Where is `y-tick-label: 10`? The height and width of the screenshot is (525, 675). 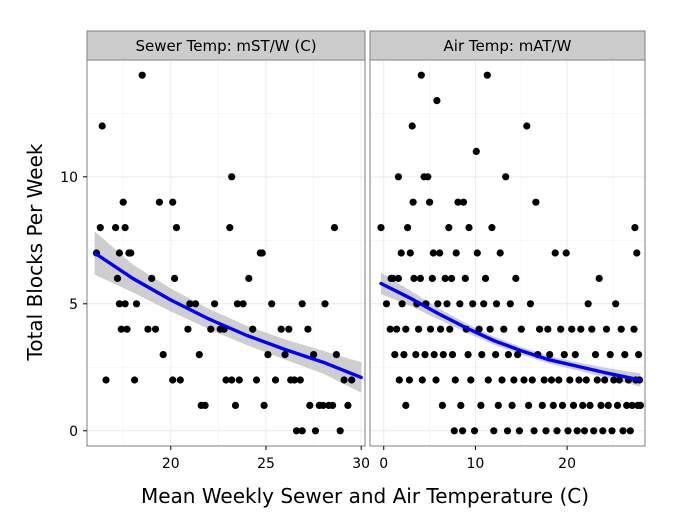
y-tick-label: 10 is located at coordinates (69, 178).